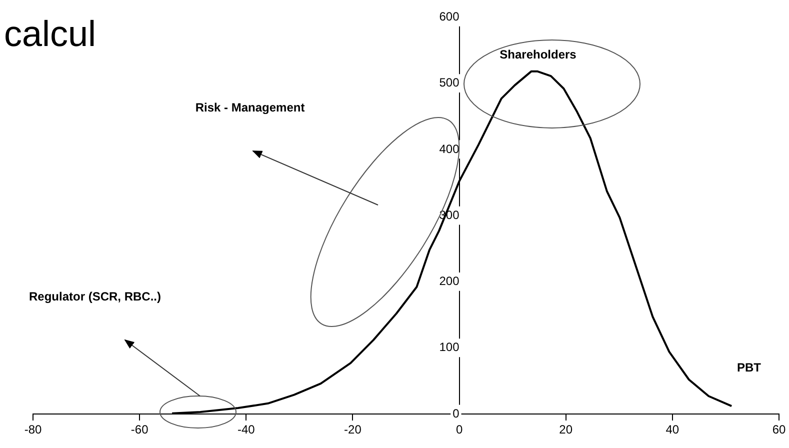  I want to click on x-tick-label: 20, so click(566, 429).